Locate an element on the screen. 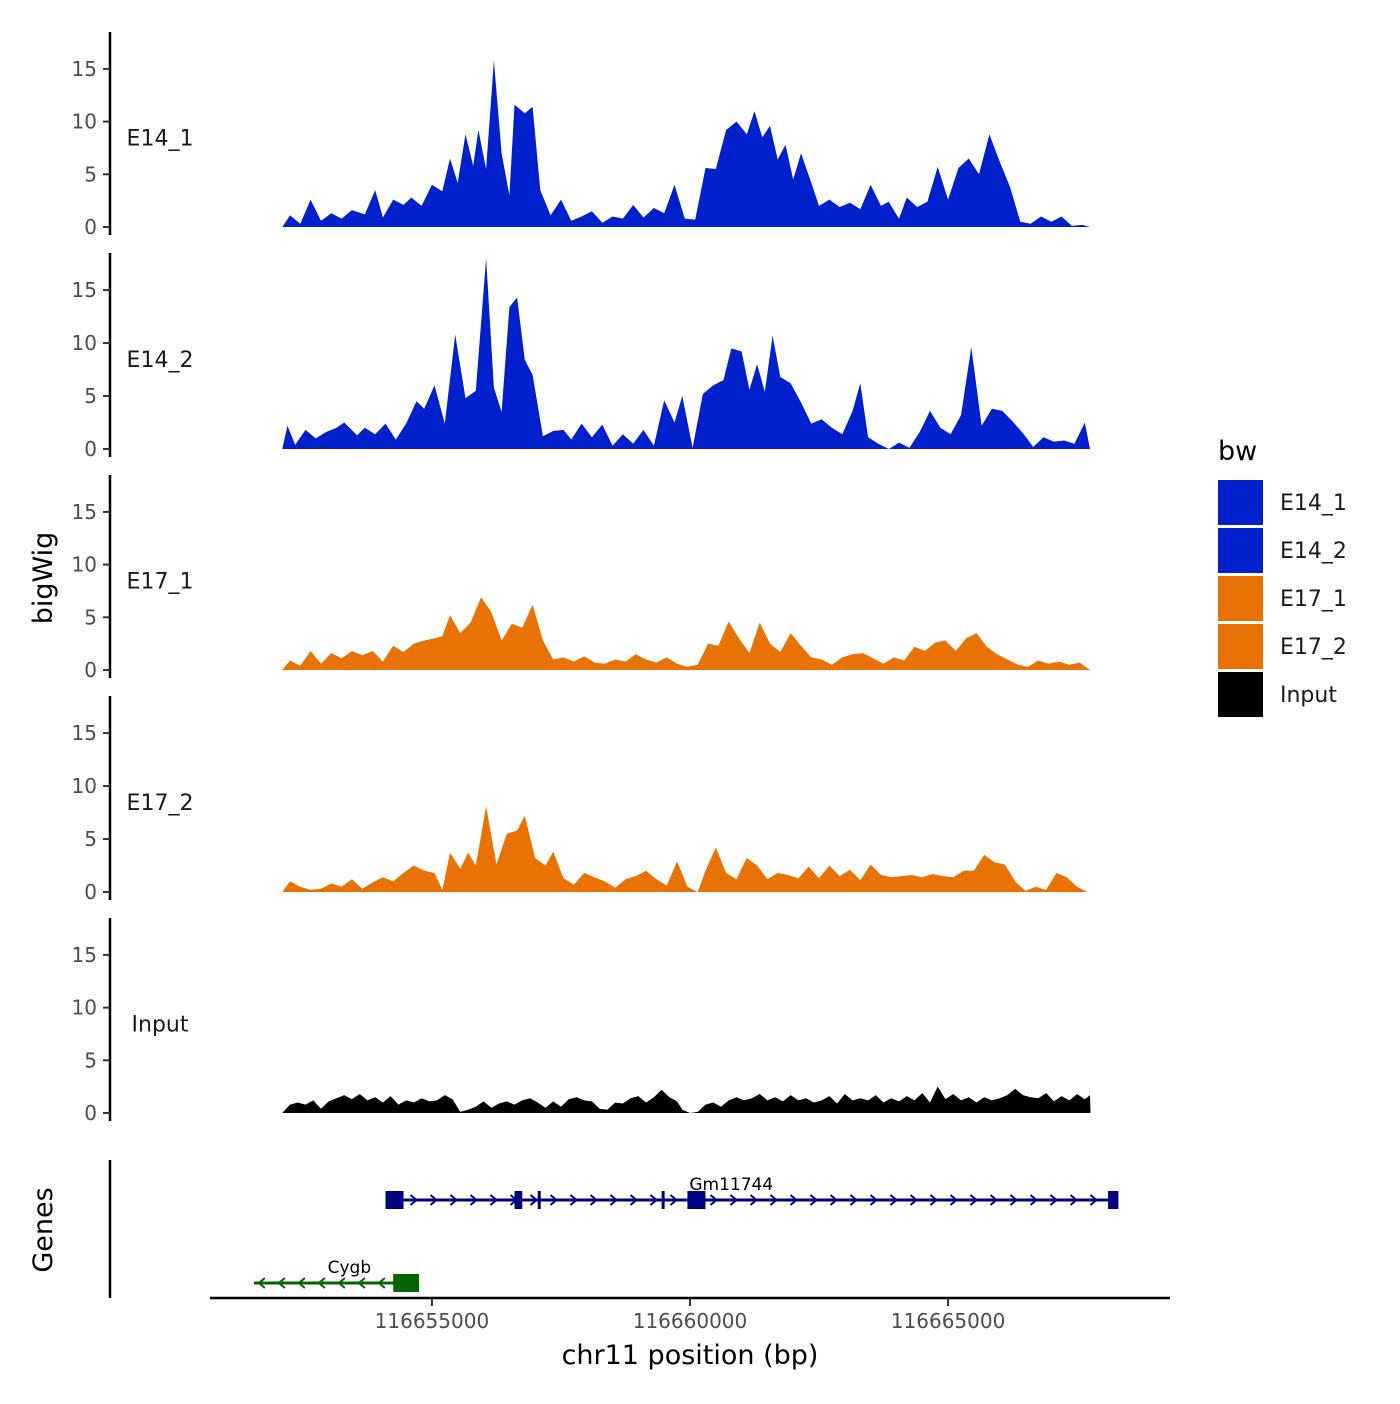 The height and width of the screenshot is (1404, 1400). legend-entry-e17-1: E17_1 is located at coordinates (1282, 598).